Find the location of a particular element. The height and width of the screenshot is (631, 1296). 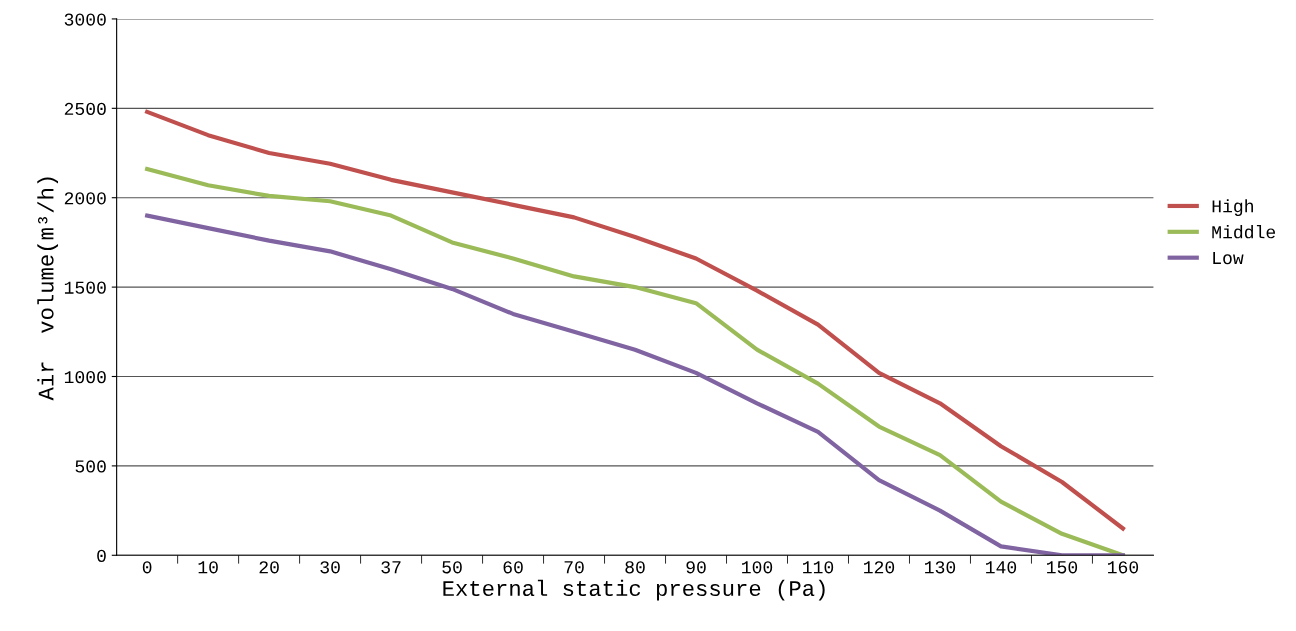

x-tick-label: 50 is located at coordinates (452, 567).